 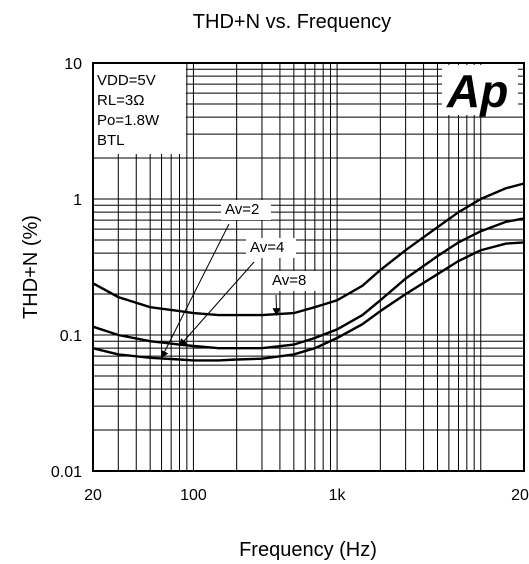 What do you see at coordinates (31, 267) in the screenshot?
I see `y-axis-label: THD+N (%)` at bounding box center [31, 267].